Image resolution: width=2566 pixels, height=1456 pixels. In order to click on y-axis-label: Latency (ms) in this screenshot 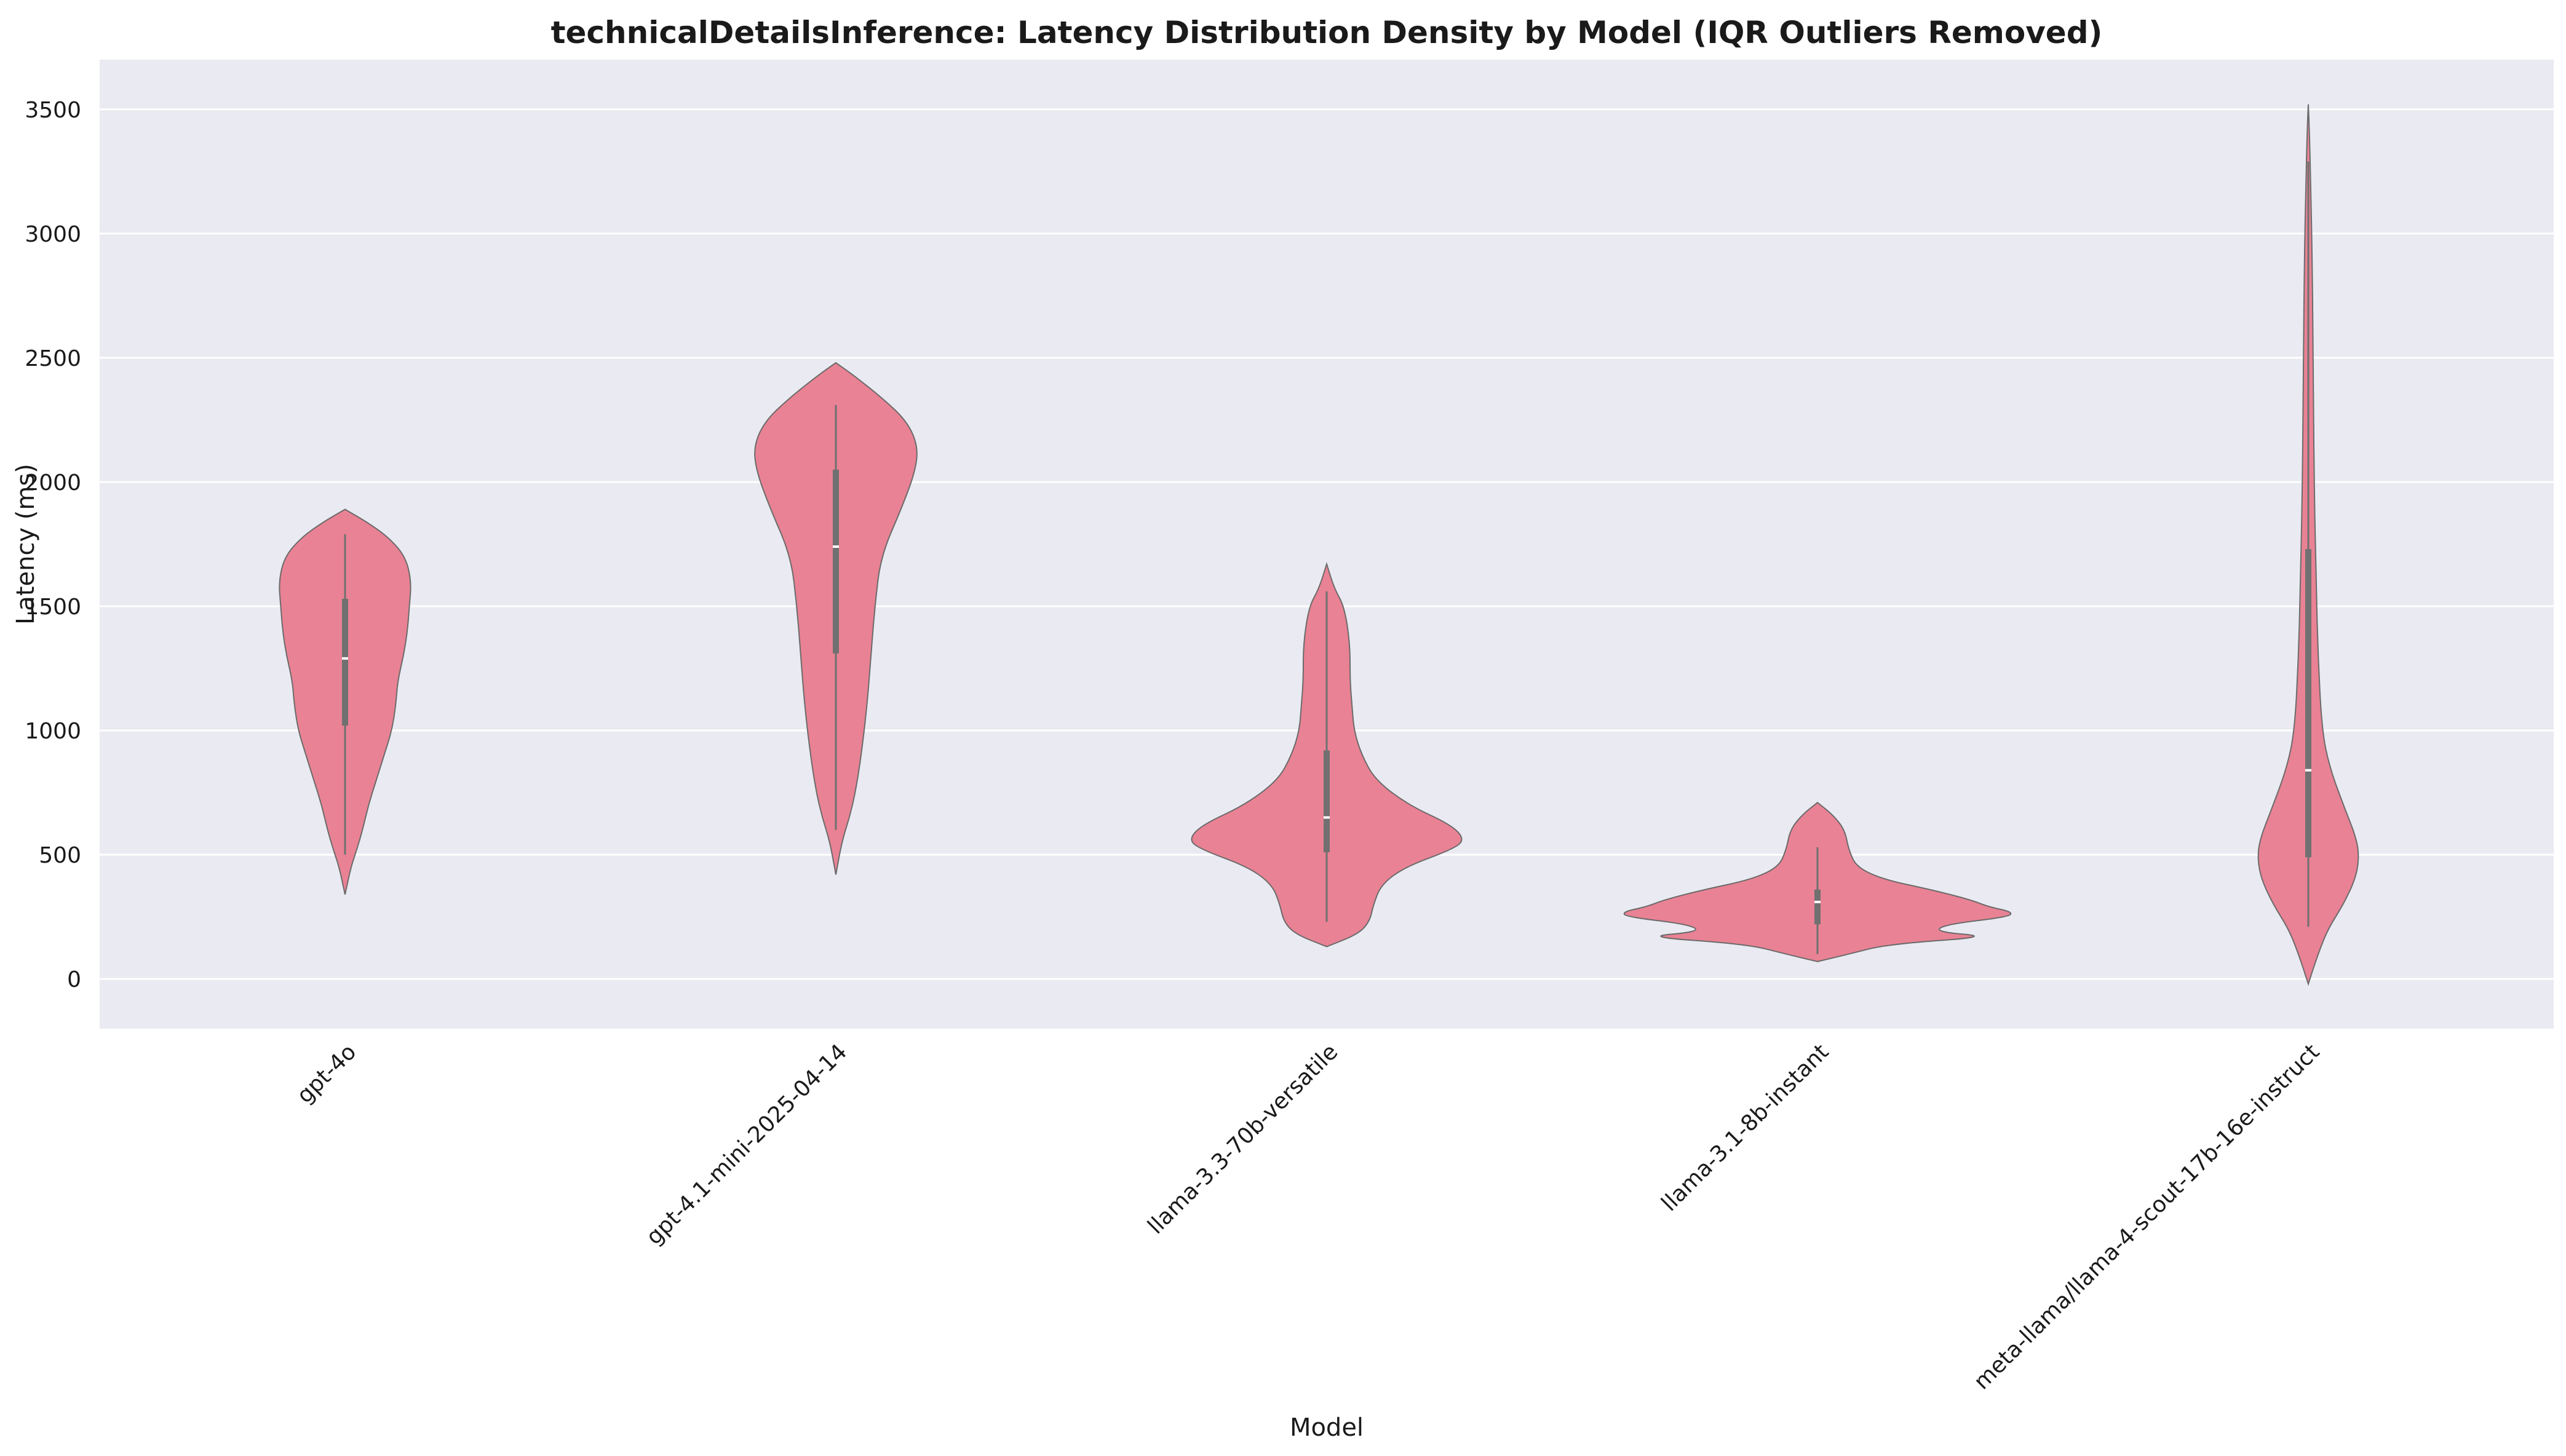, I will do `click(26, 545)`.